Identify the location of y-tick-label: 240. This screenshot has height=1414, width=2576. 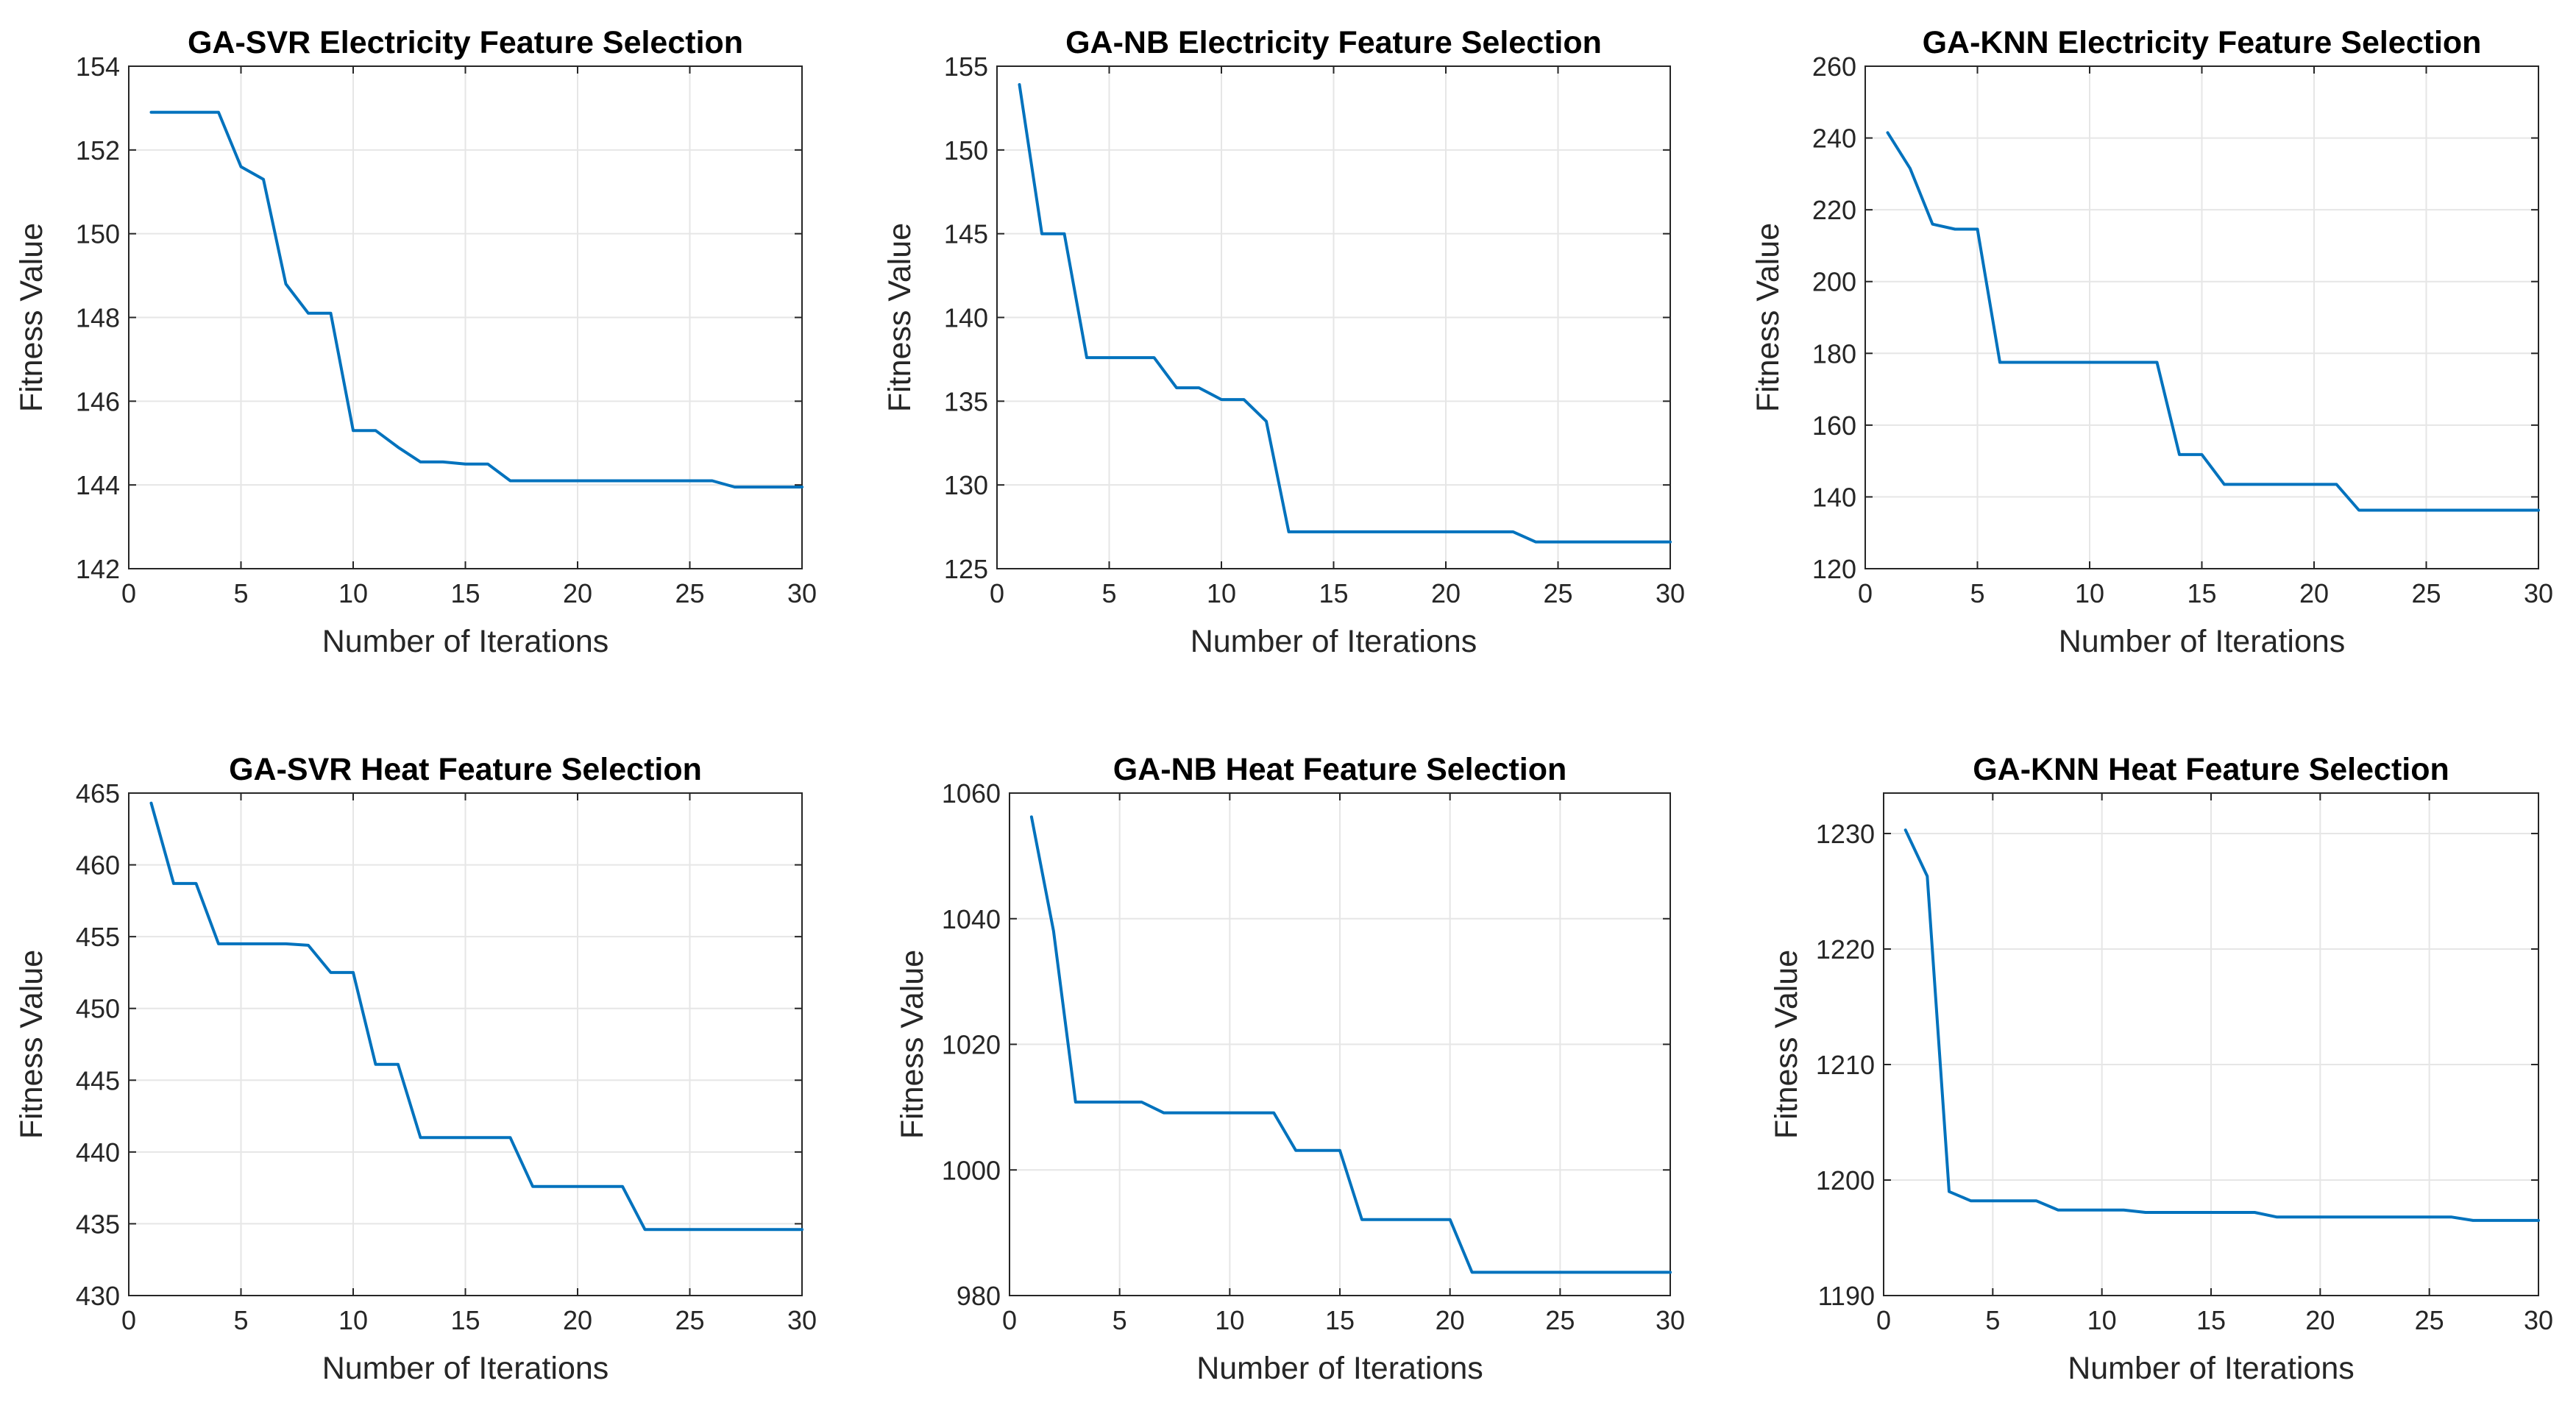
(1834, 139).